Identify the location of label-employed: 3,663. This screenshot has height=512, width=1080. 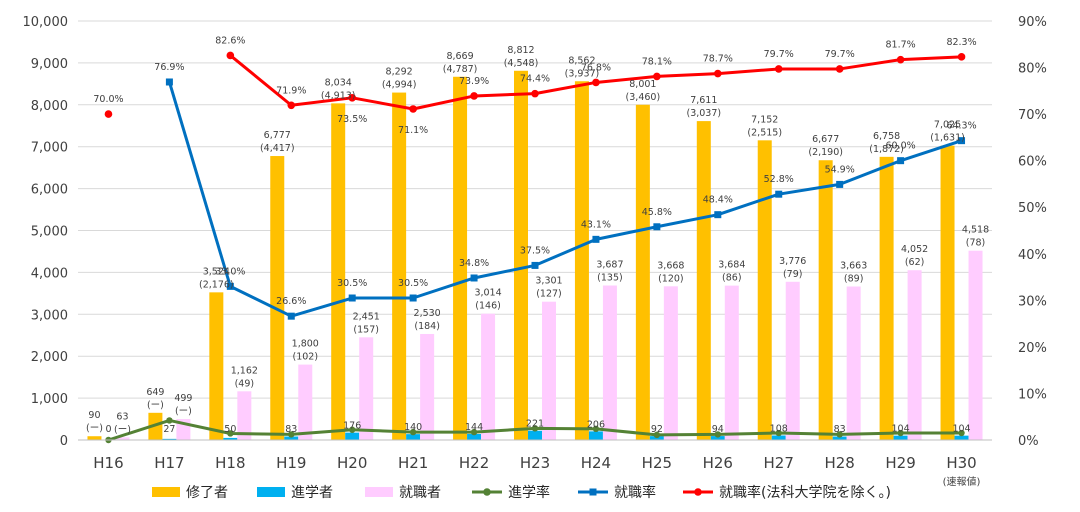
(853, 266).